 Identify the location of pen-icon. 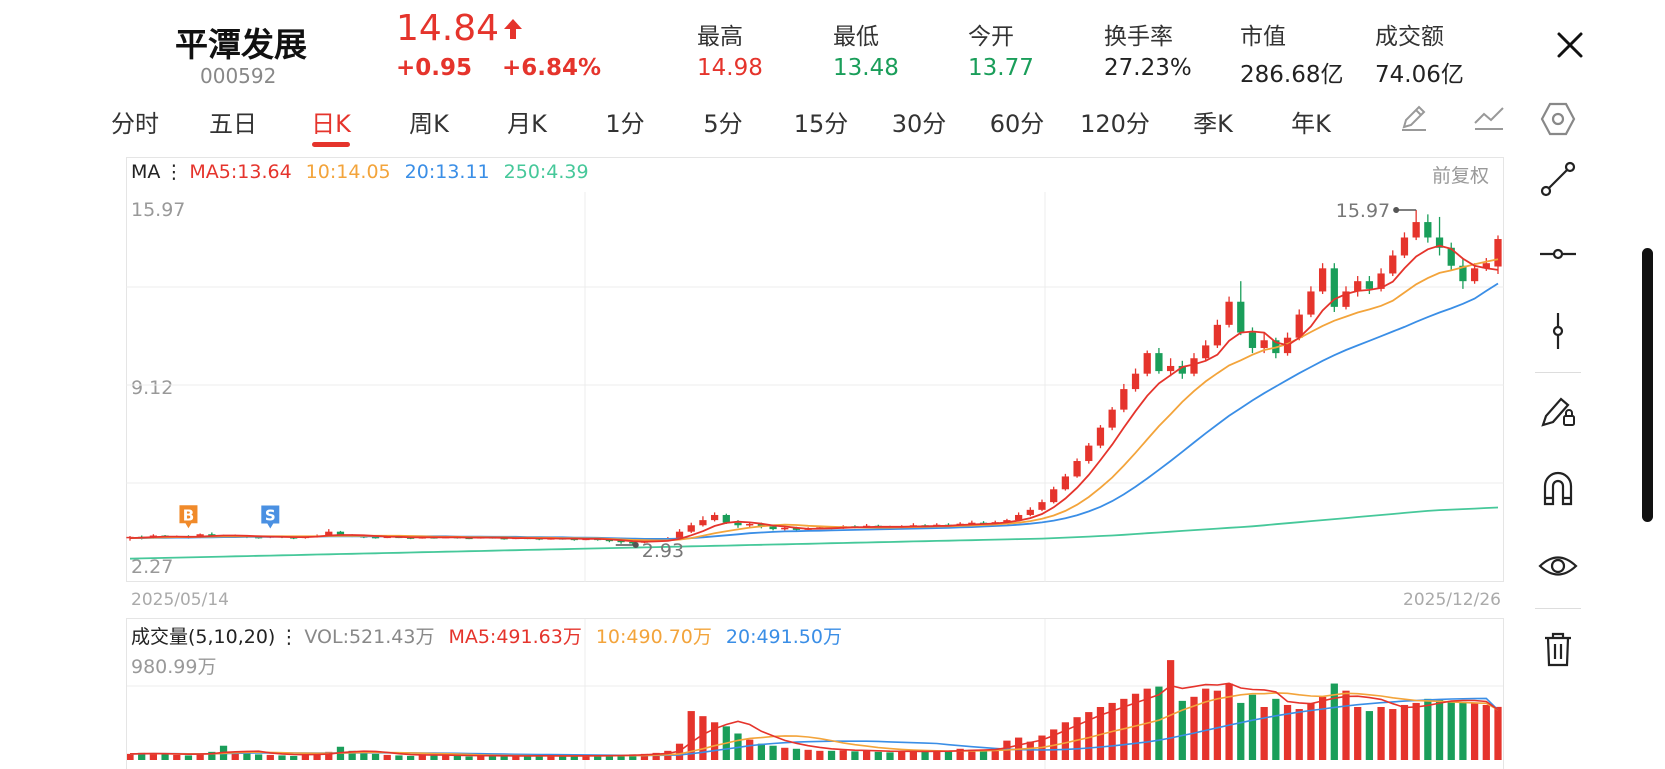
(1414, 118).